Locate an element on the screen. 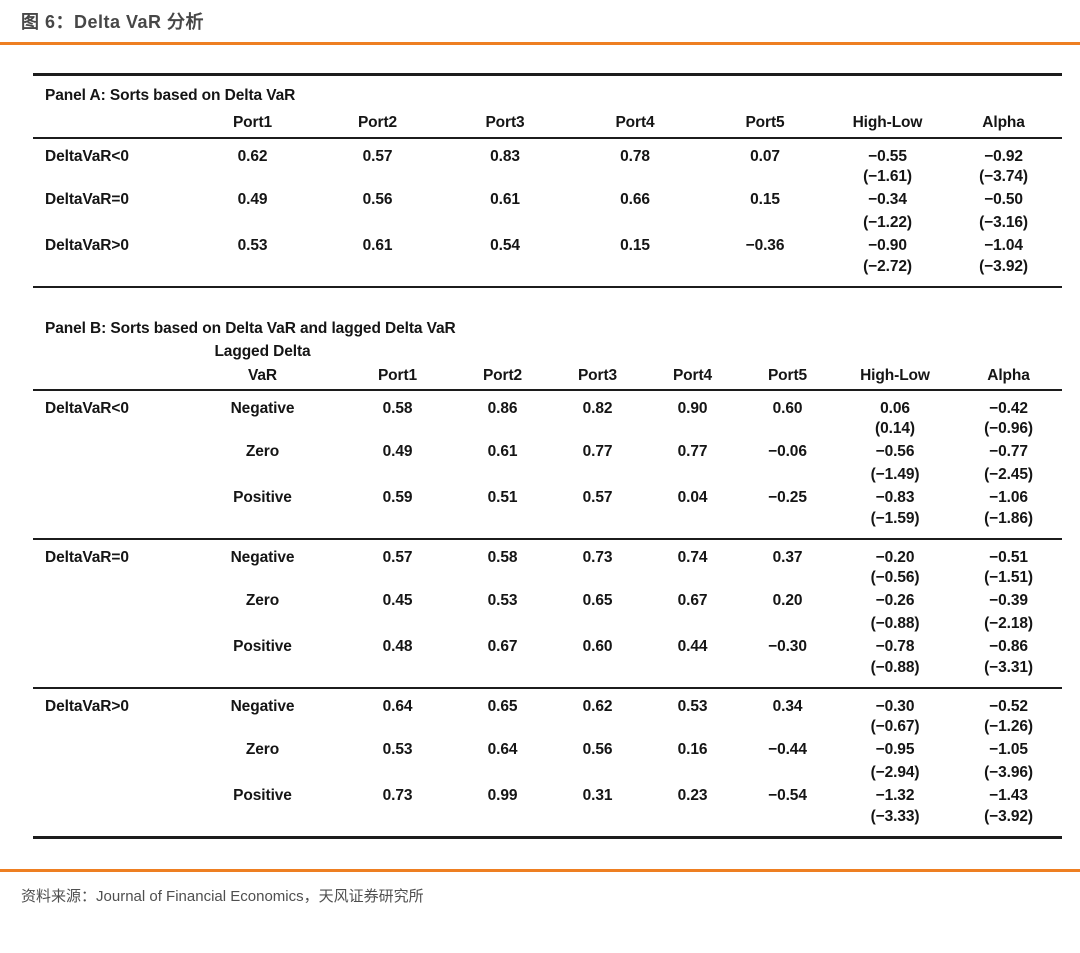 This screenshot has height=953, width=1080. column-header: Port1 is located at coordinates (252, 123).